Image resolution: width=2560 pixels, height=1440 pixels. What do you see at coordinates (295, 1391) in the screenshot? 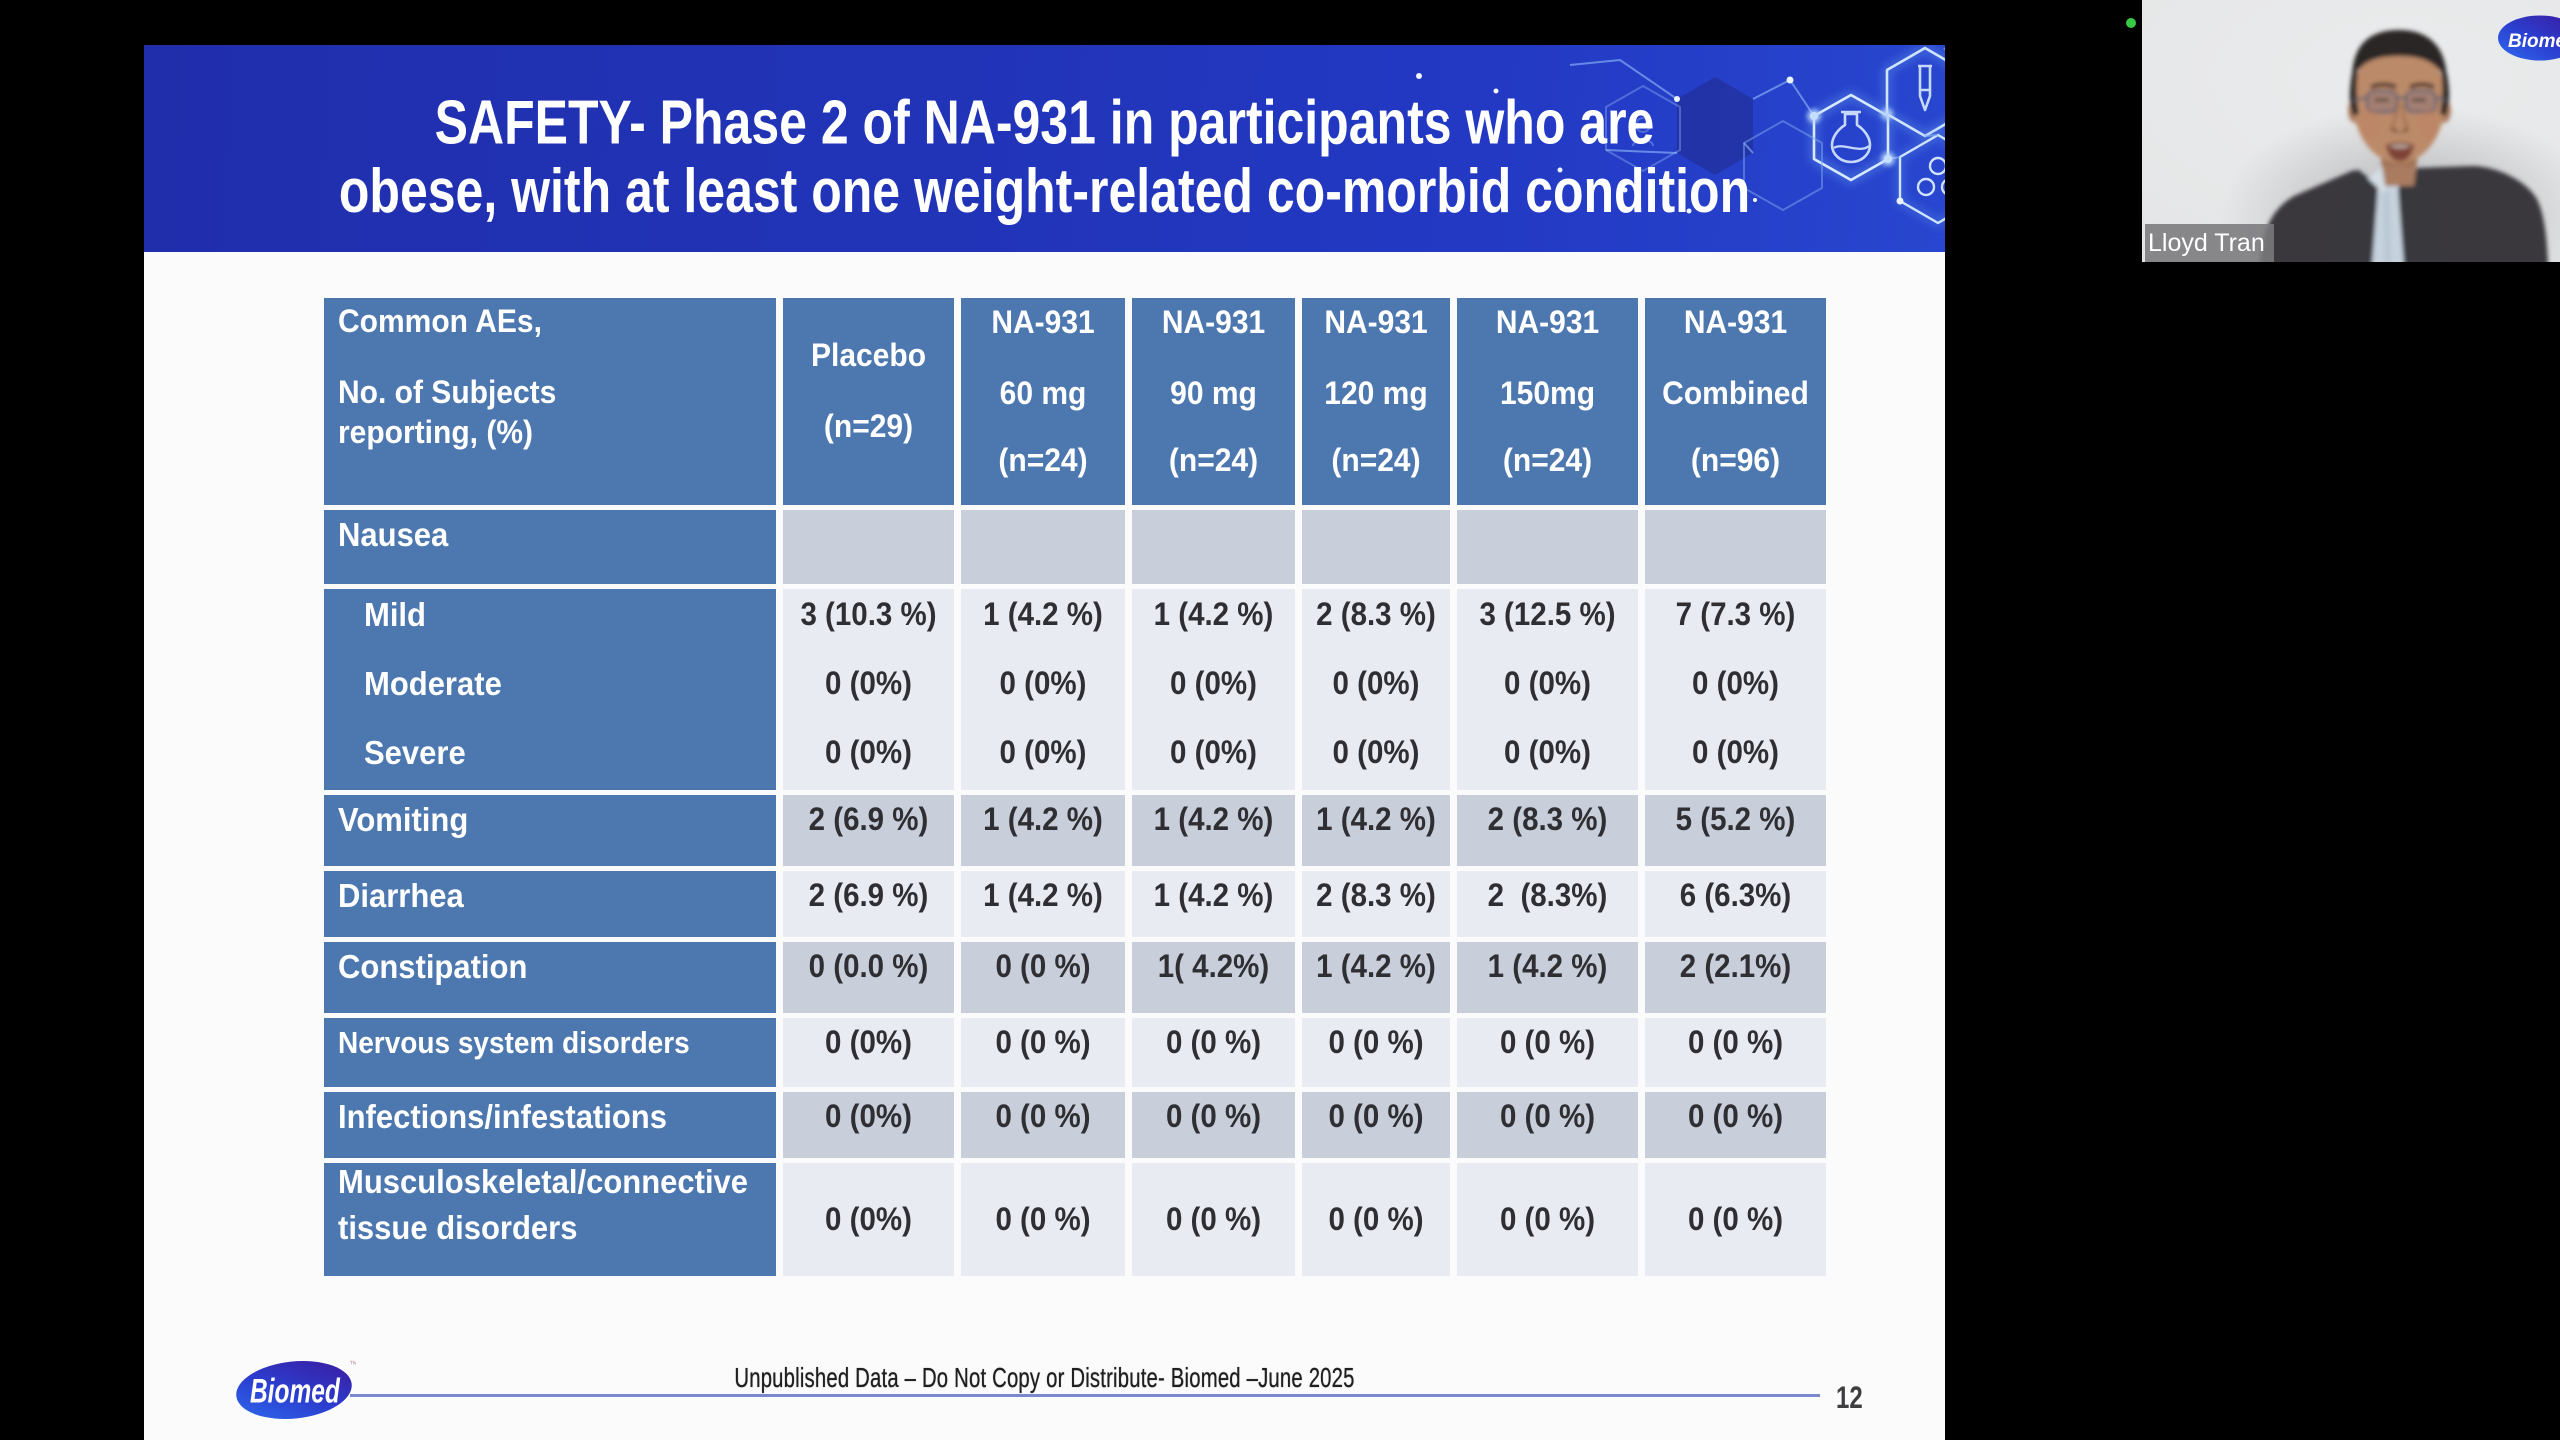
I see `svg-text: Biomed` at bounding box center [295, 1391].